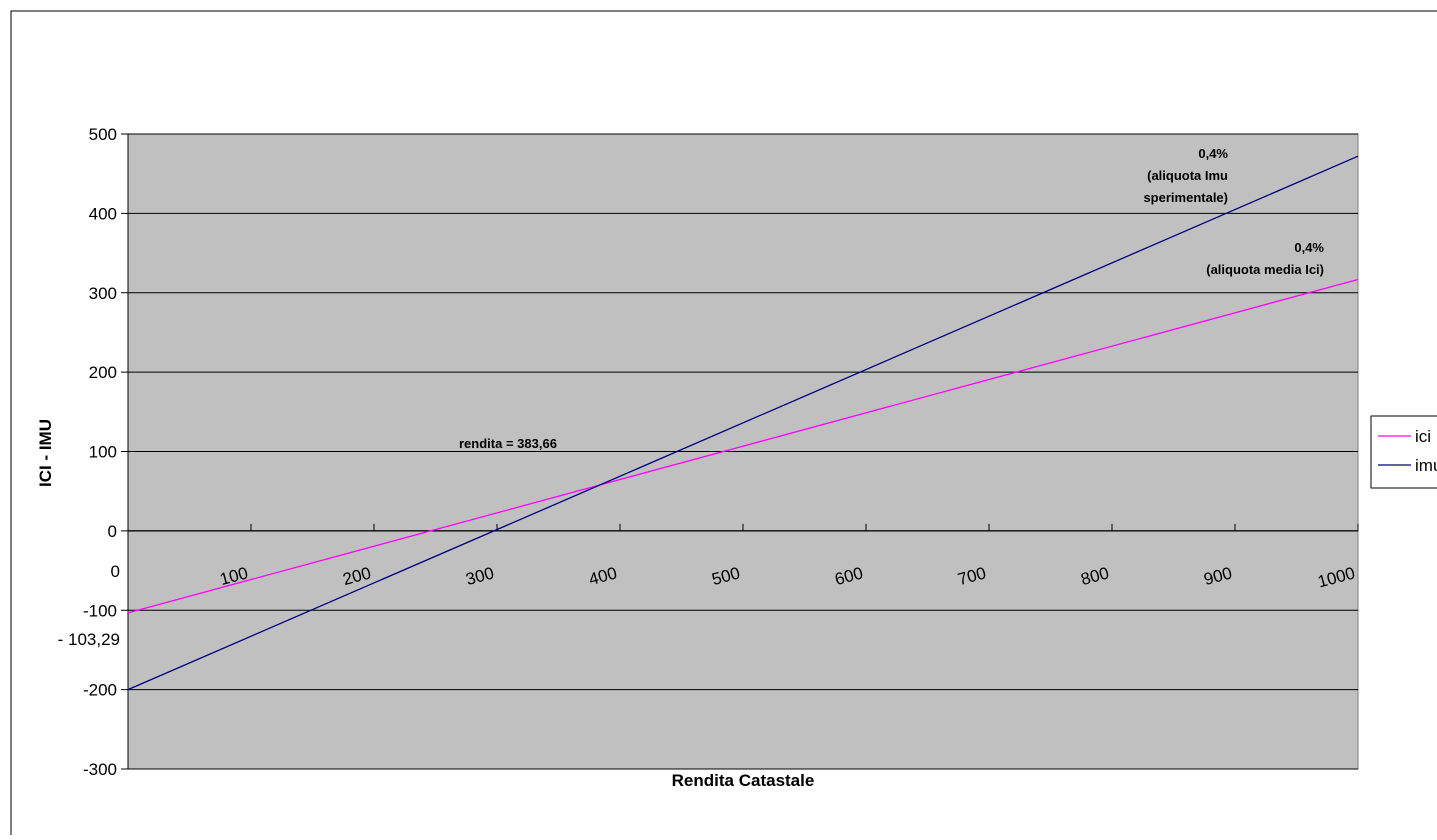 The width and height of the screenshot is (1437, 840). I want to click on y-axis-title: ICI - IMU, so click(45, 453).